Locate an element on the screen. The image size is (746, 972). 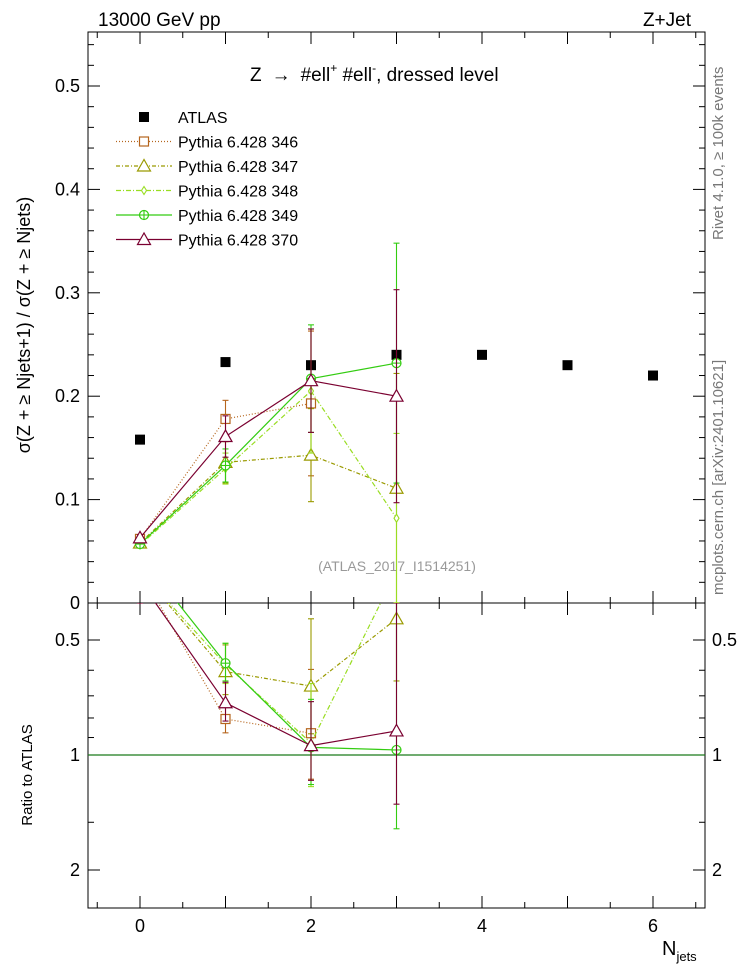
ratio-y-tick-label: 2 is located at coordinates (75, 870).